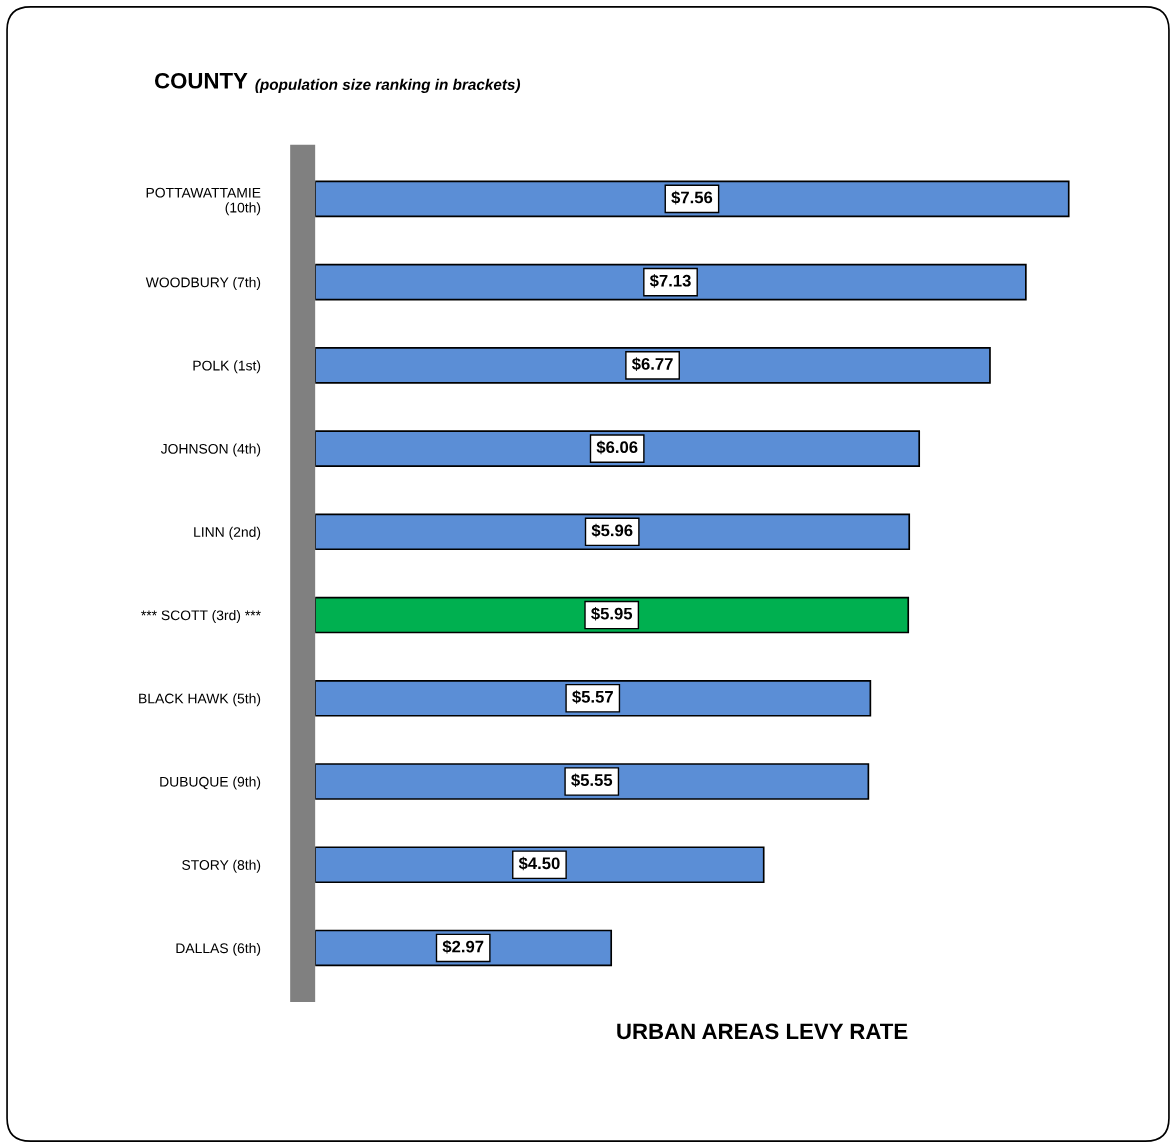  I want to click on chart-subtitle: (population size ranking in brackets), so click(388, 86).